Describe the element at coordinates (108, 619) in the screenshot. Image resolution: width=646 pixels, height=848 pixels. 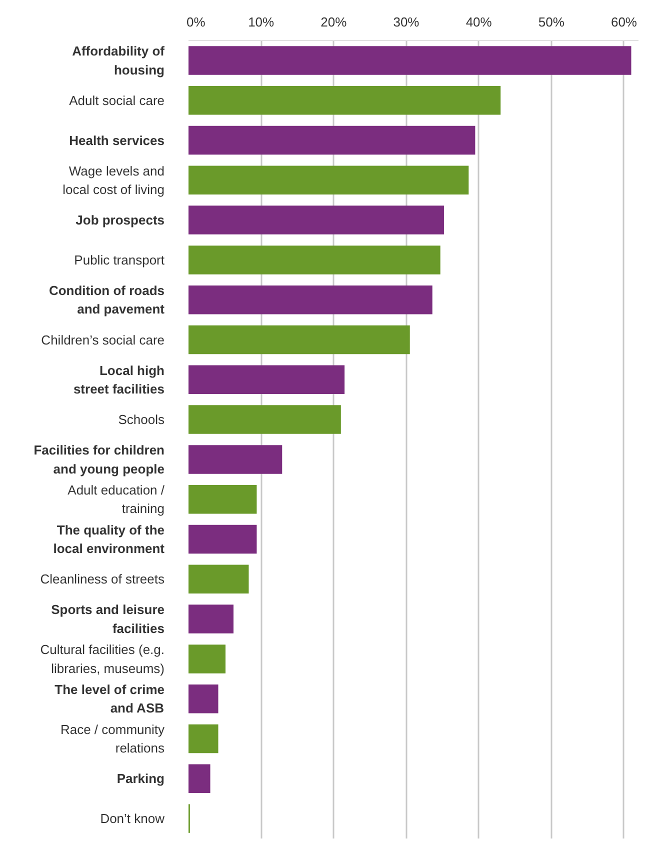
I see `y-tick-label: Sports and leisure facilities` at that location.